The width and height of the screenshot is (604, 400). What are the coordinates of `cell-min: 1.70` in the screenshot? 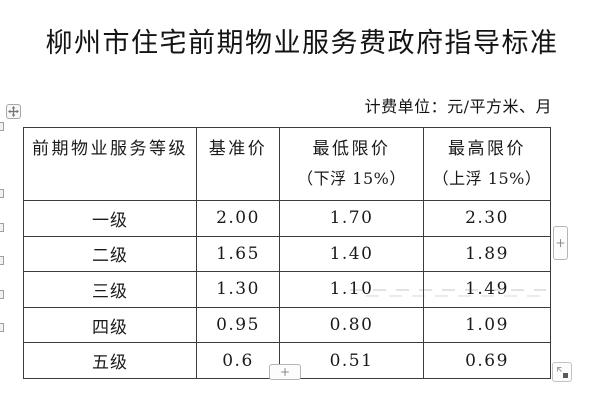 It's located at (351, 218).